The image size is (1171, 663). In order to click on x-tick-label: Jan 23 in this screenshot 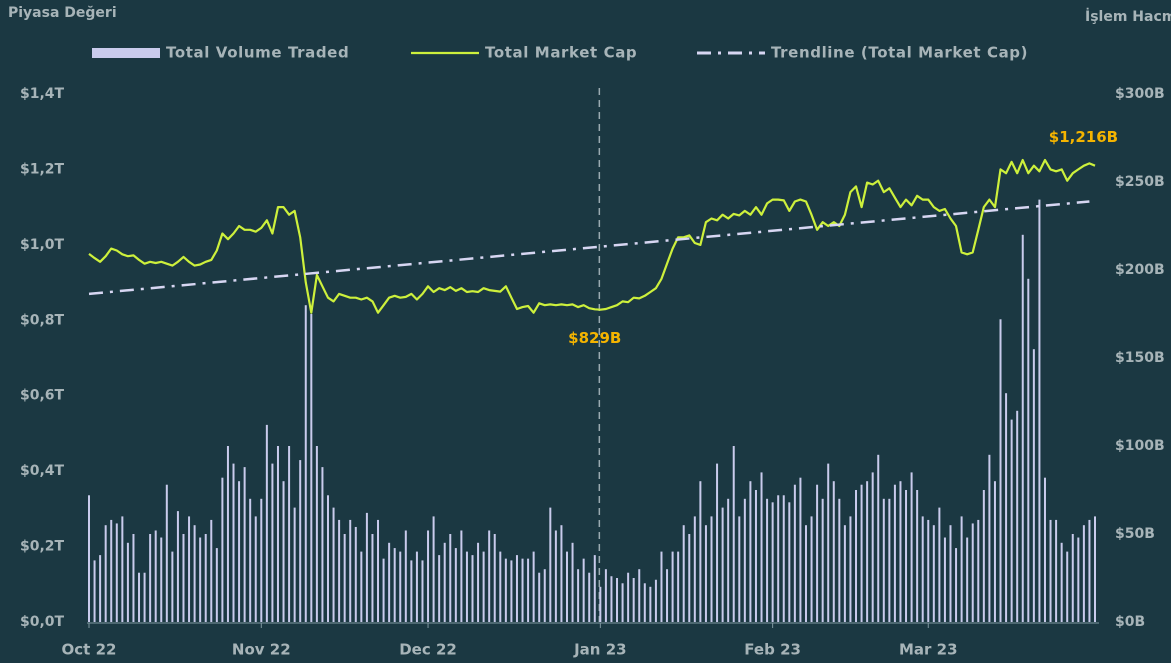, I will do `click(599, 650)`.